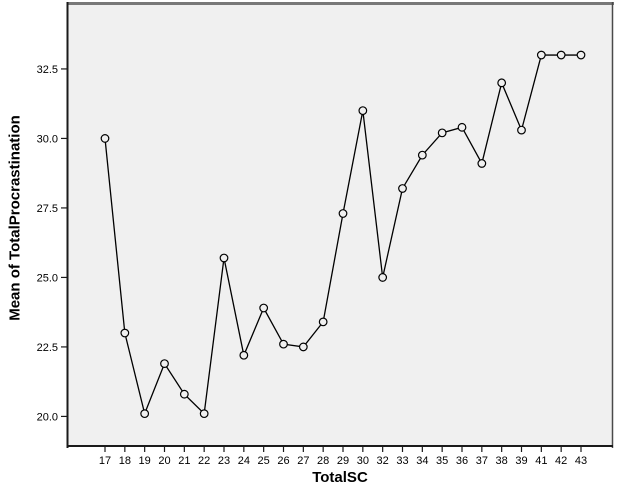 The height and width of the screenshot is (500, 625). What do you see at coordinates (402, 461) in the screenshot?
I see `x-tick-label: 33` at bounding box center [402, 461].